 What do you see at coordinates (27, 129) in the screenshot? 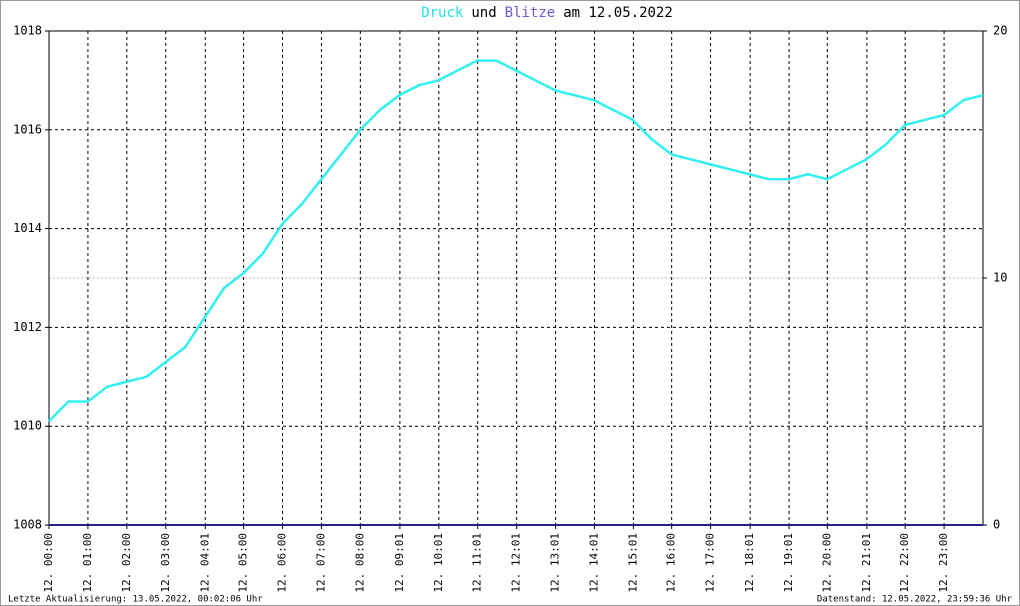
I see `y-tick-label: 1016` at bounding box center [27, 129].